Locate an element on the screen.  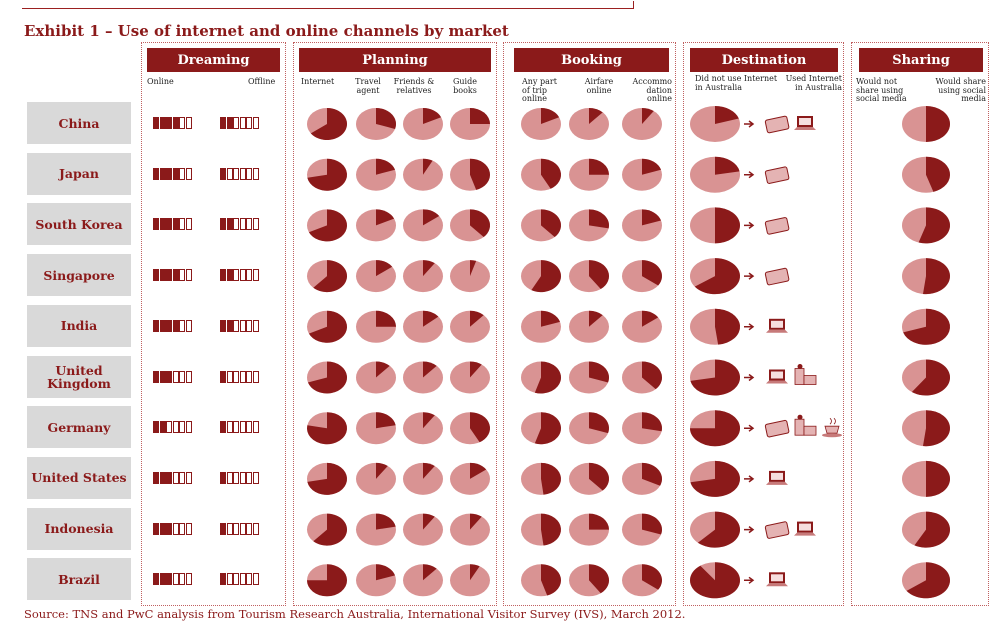
panel-header-sharing: Sharing is located at coordinates (921, 60).